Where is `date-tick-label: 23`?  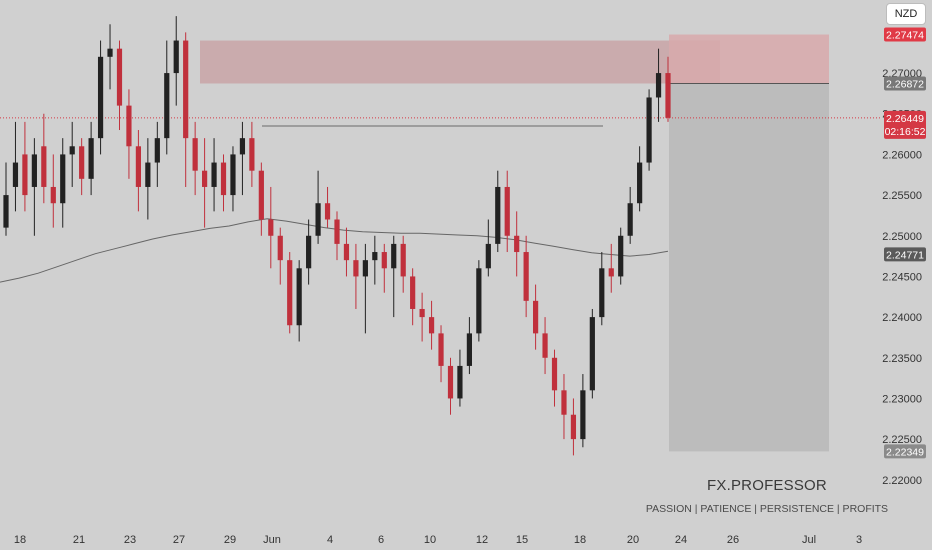 date-tick-label: 23 is located at coordinates (130, 540).